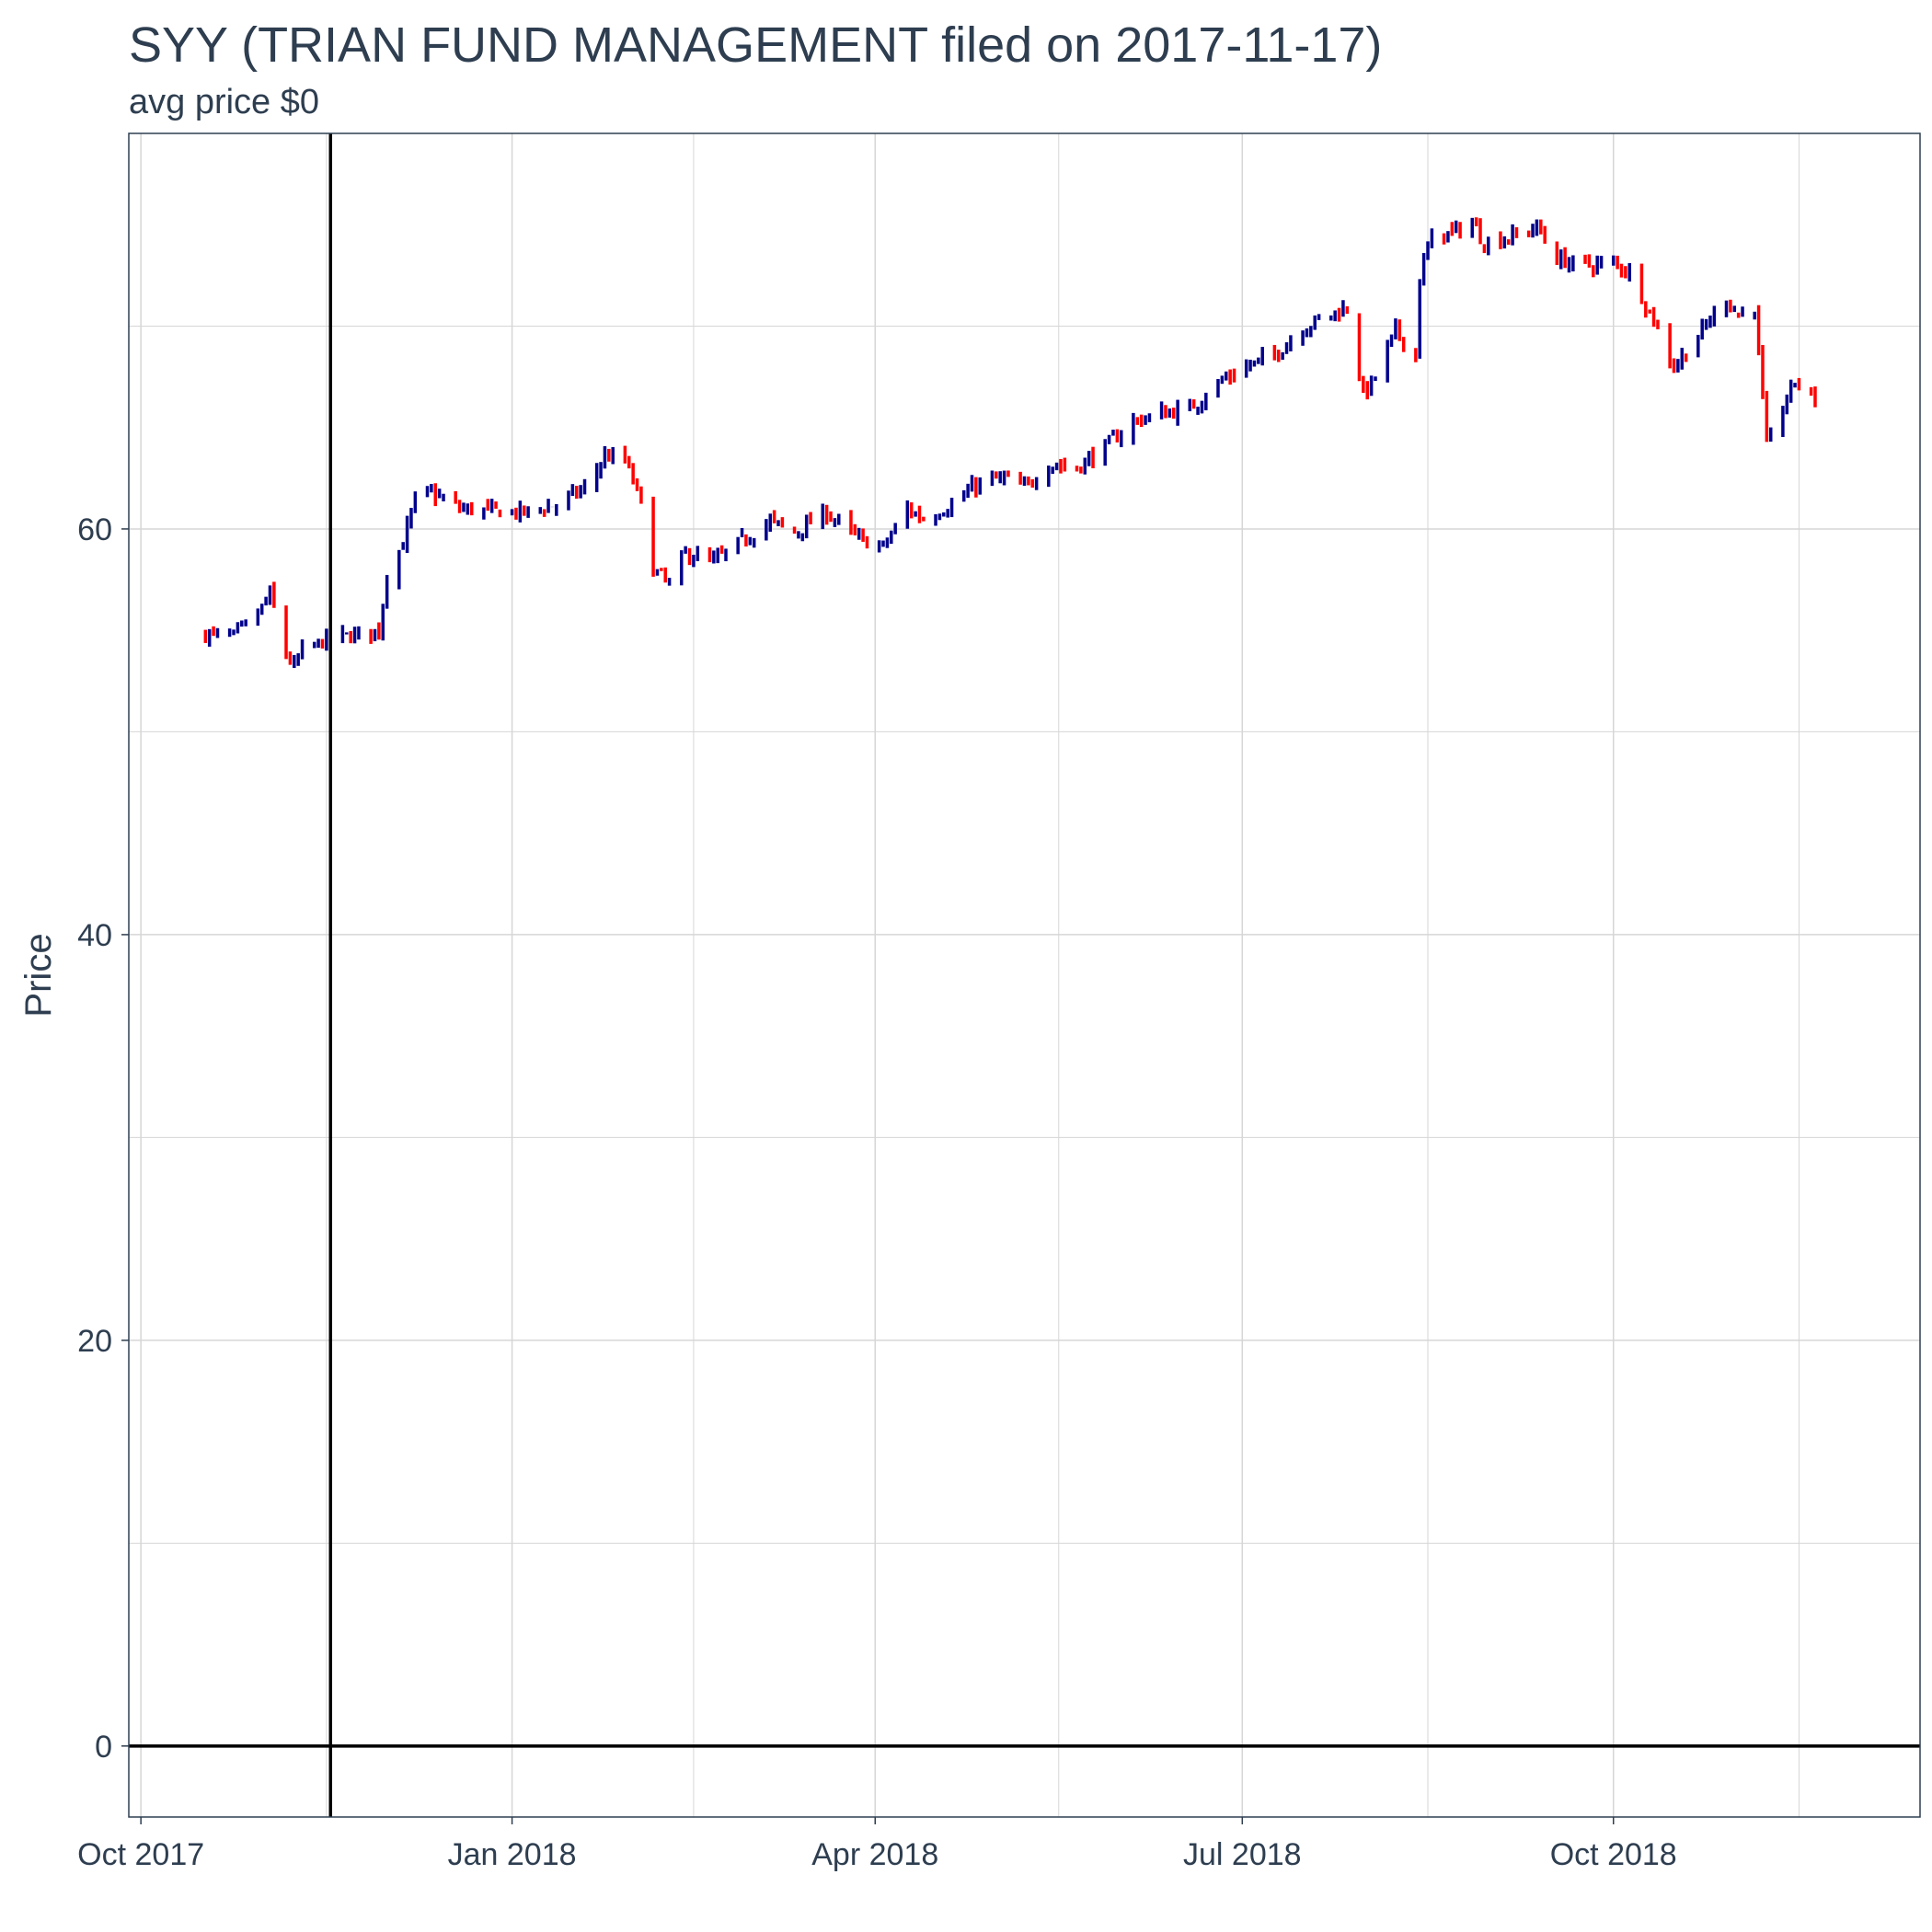 The height and width of the screenshot is (1932, 1932). I want to click on y-tick-label: 0, so click(103, 1747).